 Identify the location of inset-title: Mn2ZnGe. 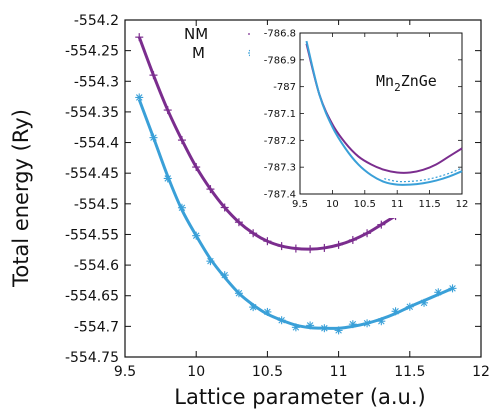
(406, 83).